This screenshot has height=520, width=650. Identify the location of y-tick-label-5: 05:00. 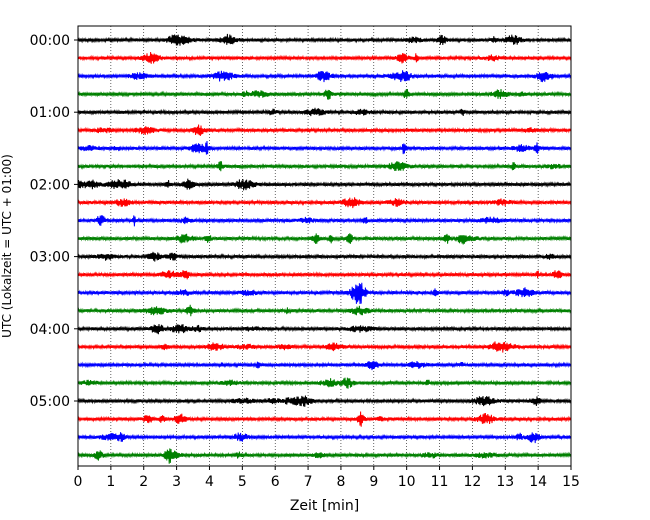
(50, 402).